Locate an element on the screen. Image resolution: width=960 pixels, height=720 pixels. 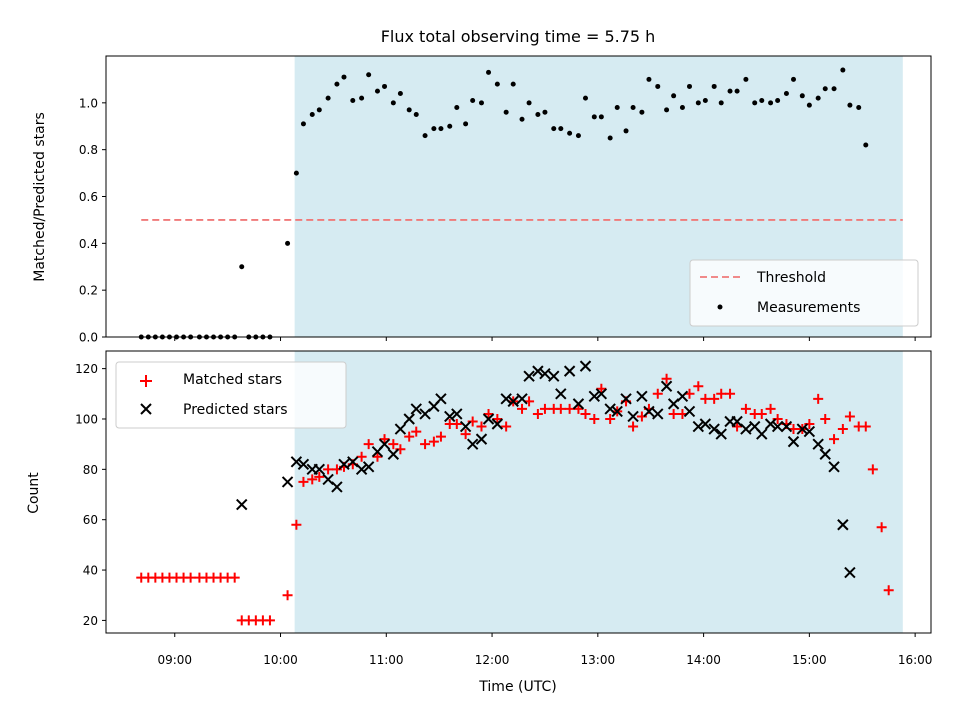
x-tick-label: 10:00 is located at coordinates (280, 660).